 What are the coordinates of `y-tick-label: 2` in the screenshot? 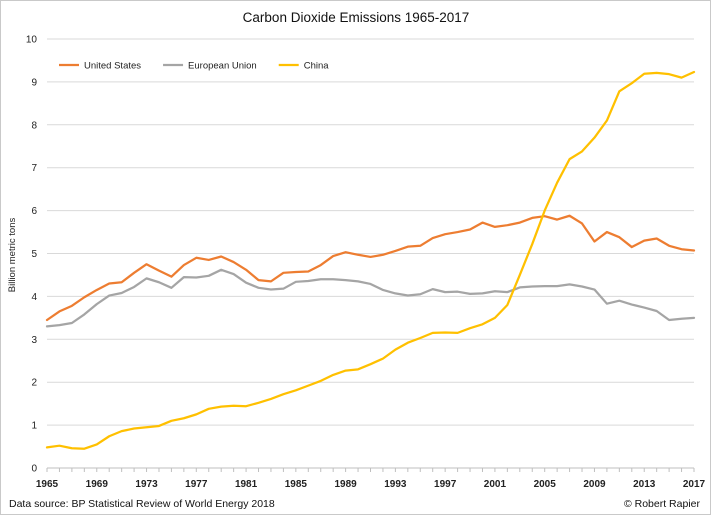 It's located at (34, 383).